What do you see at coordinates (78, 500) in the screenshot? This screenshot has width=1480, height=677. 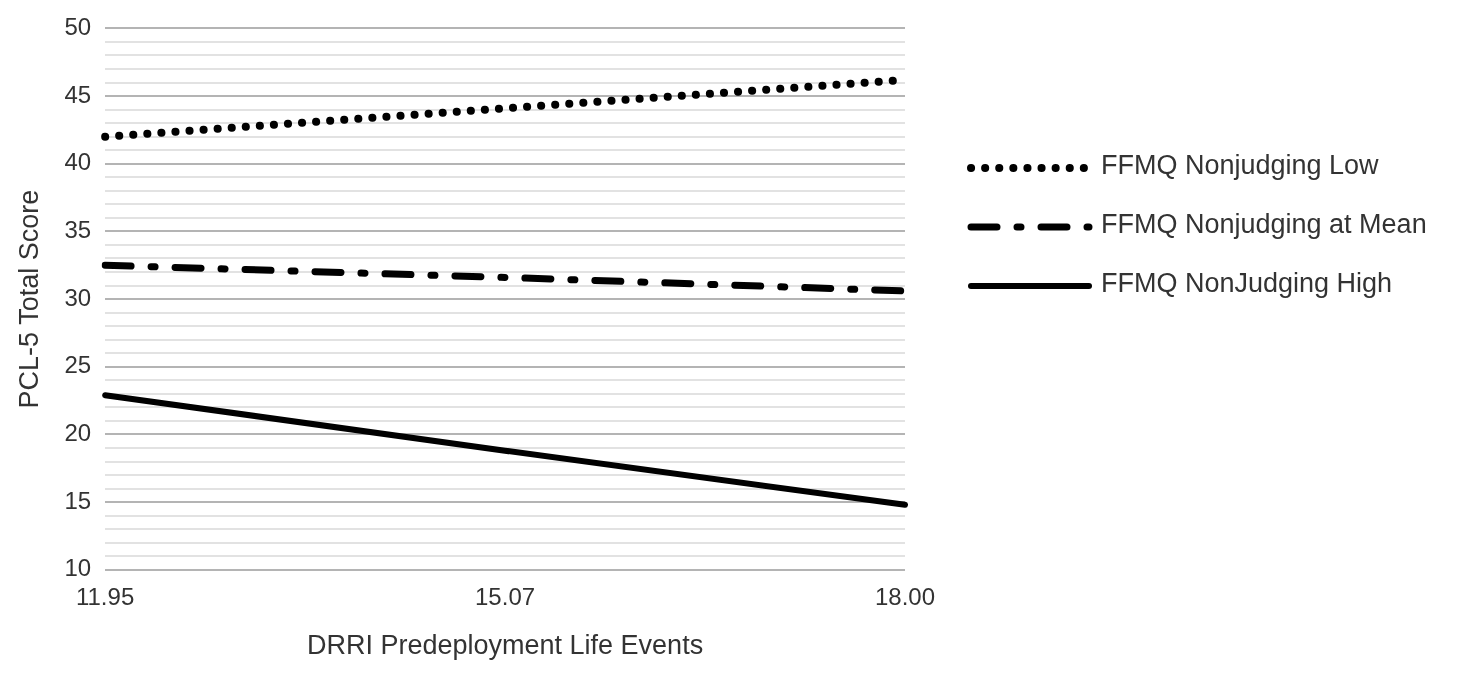 I see `y-tick-label: 15` at bounding box center [78, 500].